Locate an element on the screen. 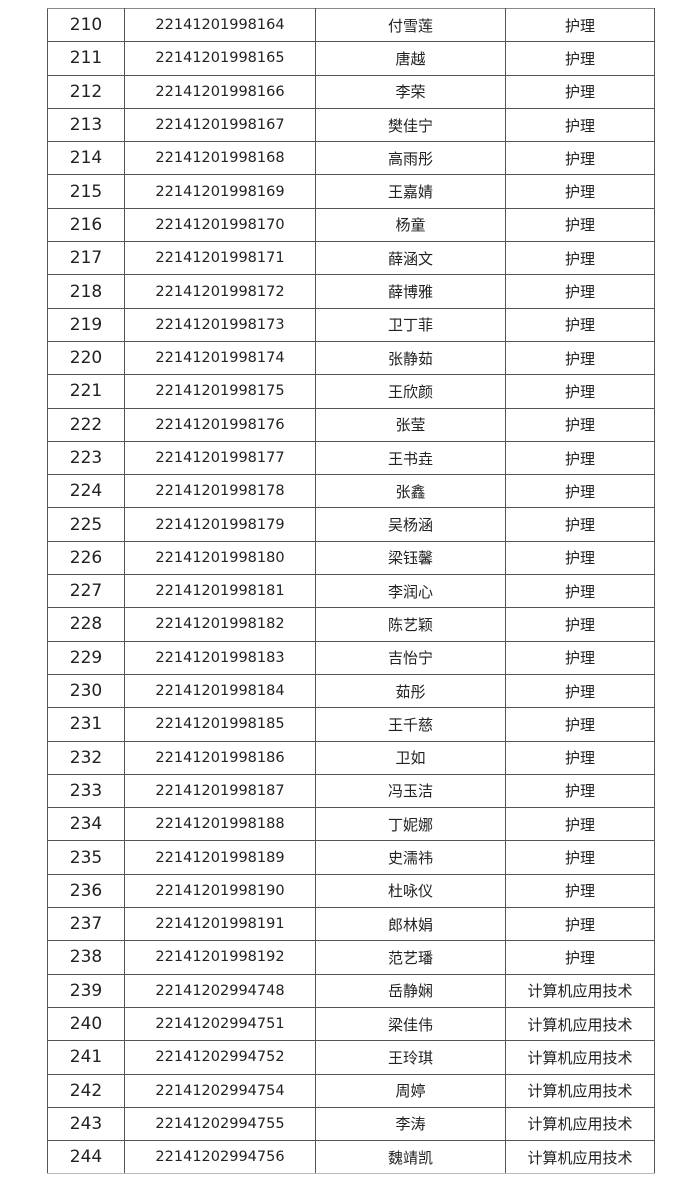  table-row: 212 22141201998166 李荣 护理 is located at coordinates (351, 91).